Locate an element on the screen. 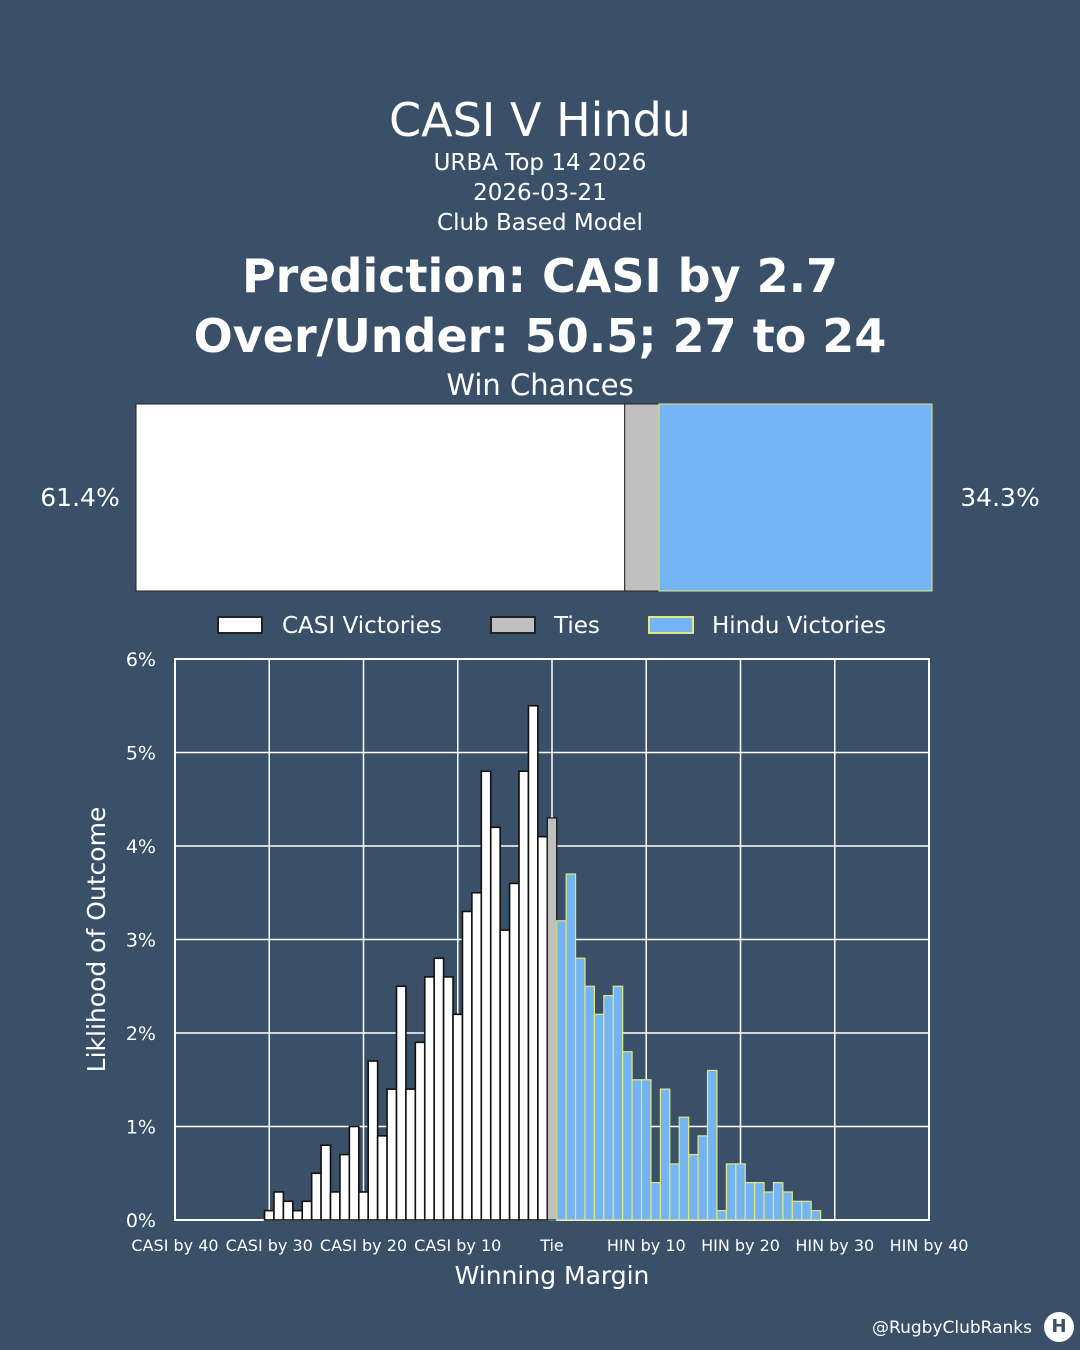 The image size is (1080, 1350). win-chances-title: Win Chances is located at coordinates (540, 385).